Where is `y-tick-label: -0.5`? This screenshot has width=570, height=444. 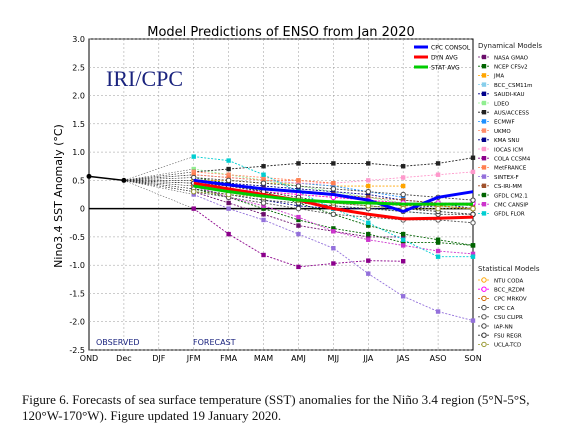
y-tick-label: -0.5 is located at coordinates (77, 237).